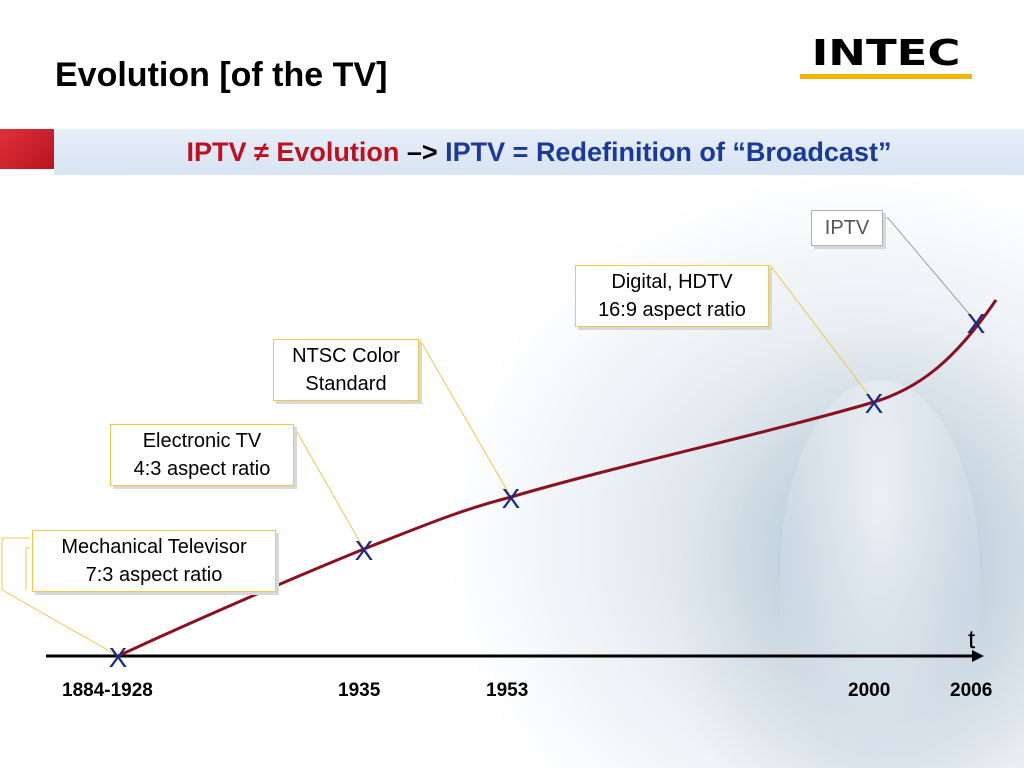 This screenshot has width=1024, height=768. I want to click on banner-part-2: IPTV = Redefinition of “Broadcast”, so click(668, 152).